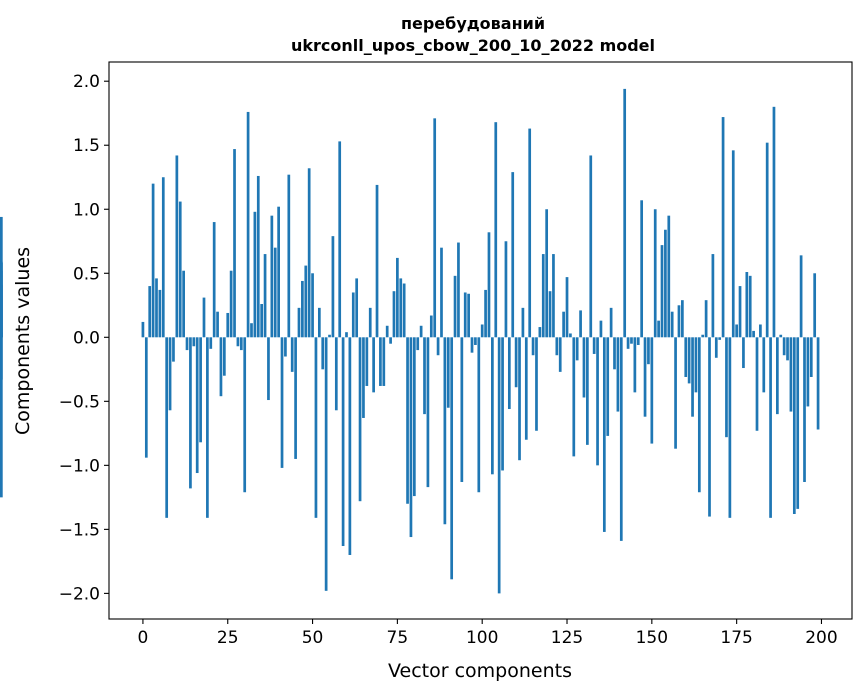 The image size is (867, 696). I want to click on x-tick-label: 100, so click(482, 638).